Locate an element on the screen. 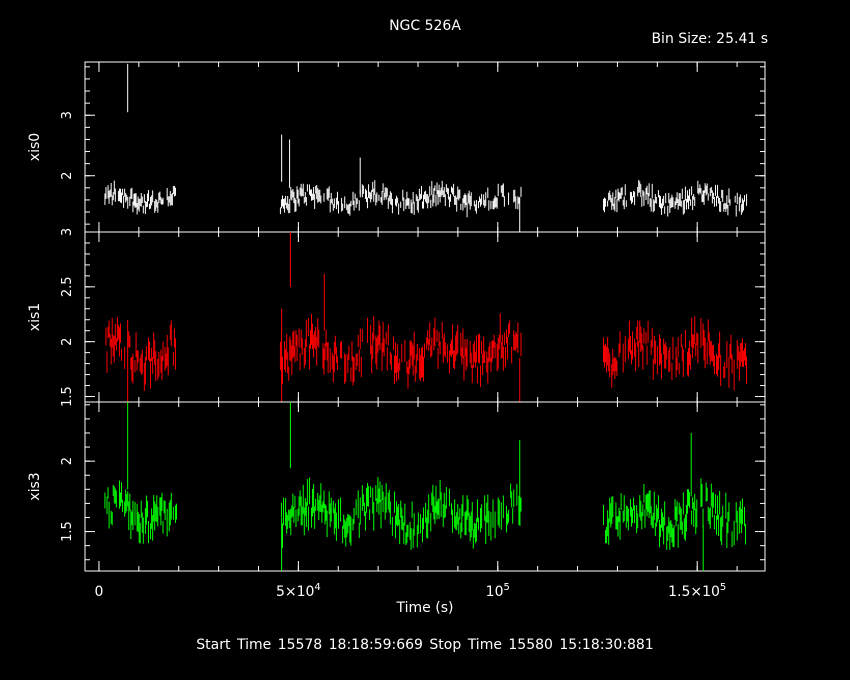 The width and height of the screenshot is (850, 680). chart-title: NGC 526A is located at coordinates (425, 26).